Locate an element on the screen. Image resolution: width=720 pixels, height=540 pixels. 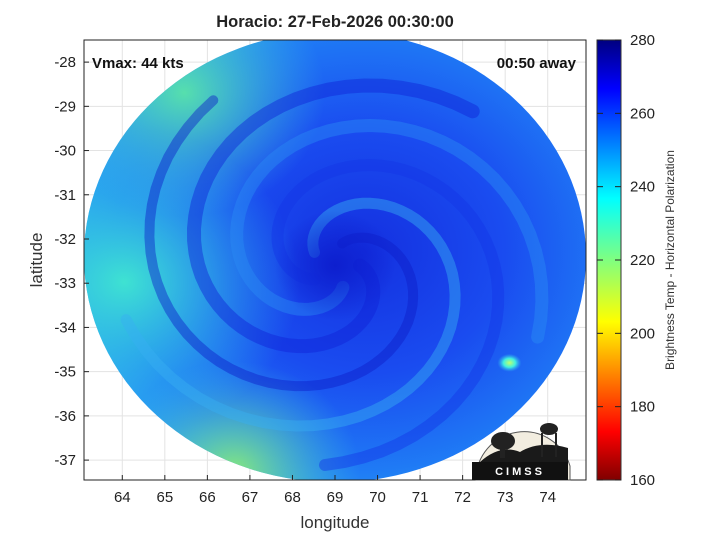
x-tick-label: 64 is located at coordinates (122, 497).